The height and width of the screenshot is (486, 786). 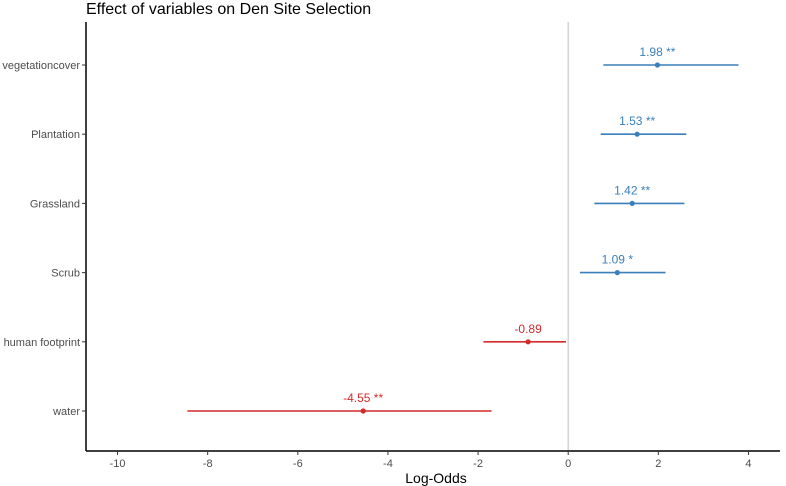 What do you see at coordinates (637, 121) in the screenshot?
I see `estimate-label: 1.53 **` at bounding box center [637, 121].